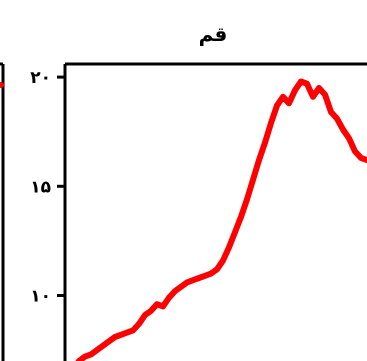 This screenshot has width=367, height=361. I want to click on y-tick-label: ۲۰, so click(40, 78).